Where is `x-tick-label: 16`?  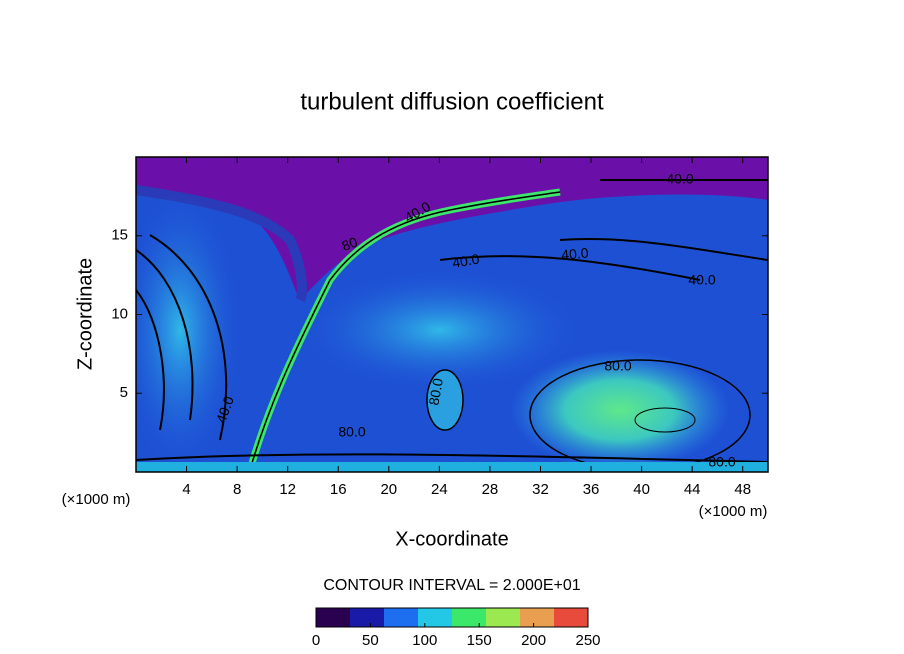
x-tick-label: 16 is located at coordinates (338, 489).